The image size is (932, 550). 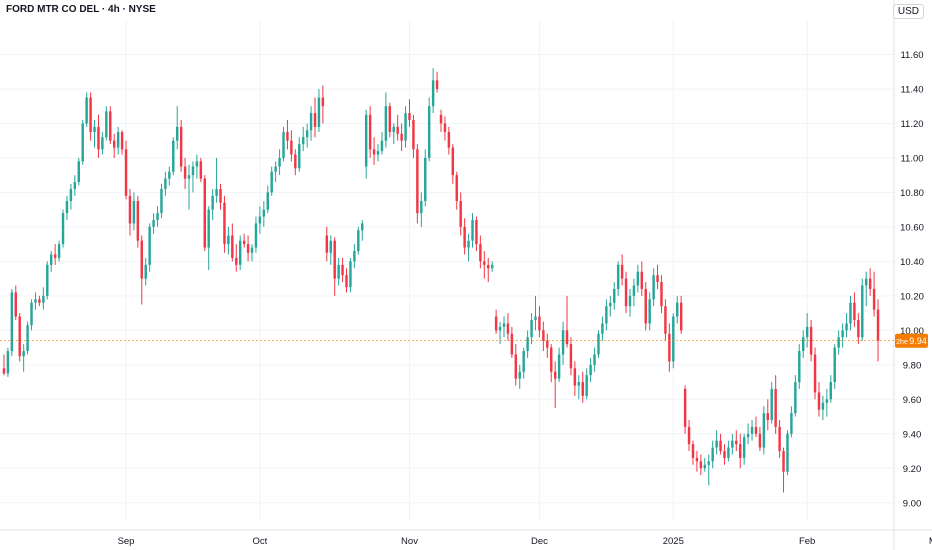 I want to click on time-axis: SepOctNovDec2025FebMarApr, so click(x=525, y=541).